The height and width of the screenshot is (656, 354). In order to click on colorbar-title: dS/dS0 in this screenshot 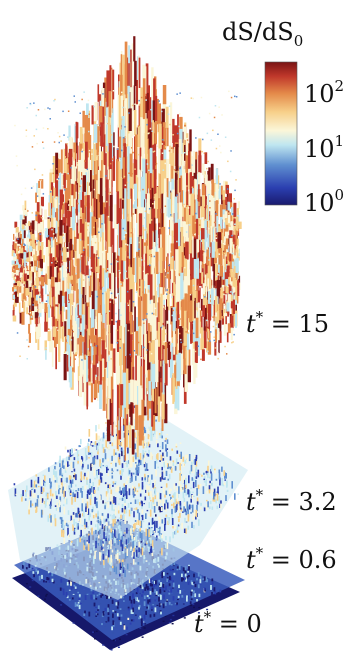, I will do `click(262, 34)`.